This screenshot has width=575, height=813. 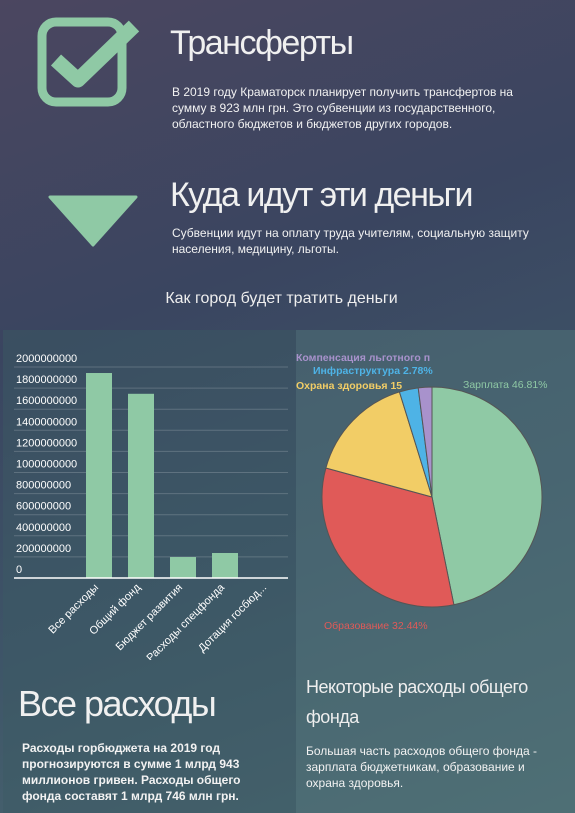 What do you see at coordinates (262, 43) in the screenshot?
I see `title: Трансферты` at bounding box center [262, 43].